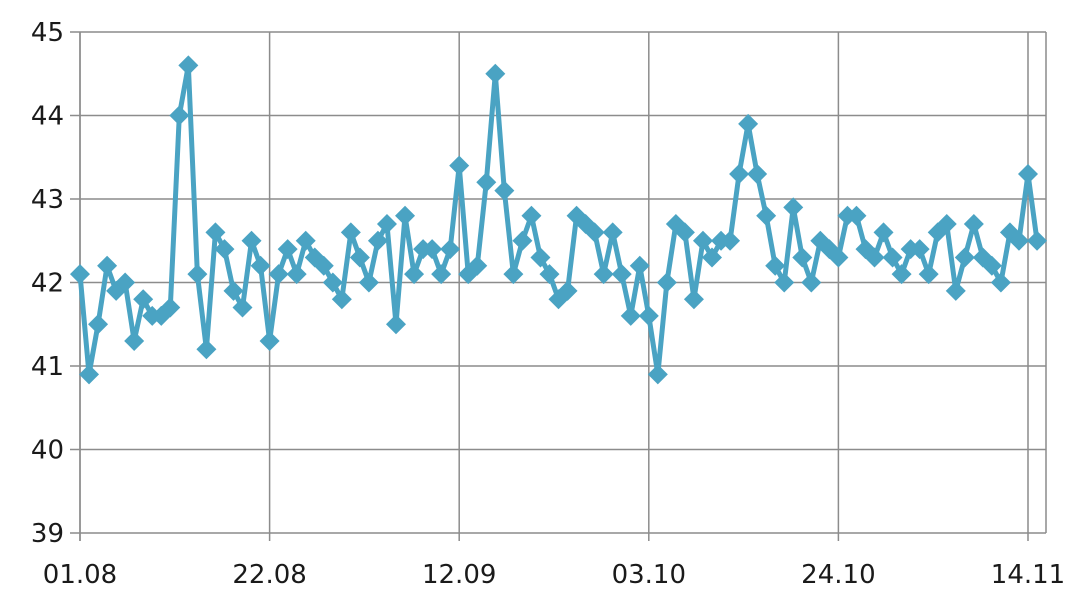 The width and height of the screenshot is (1076, 603). What do you see at coordinates (47, 117) in the screenshot?
I see `y-tick-label: 44` at bounding box center [47, 117].